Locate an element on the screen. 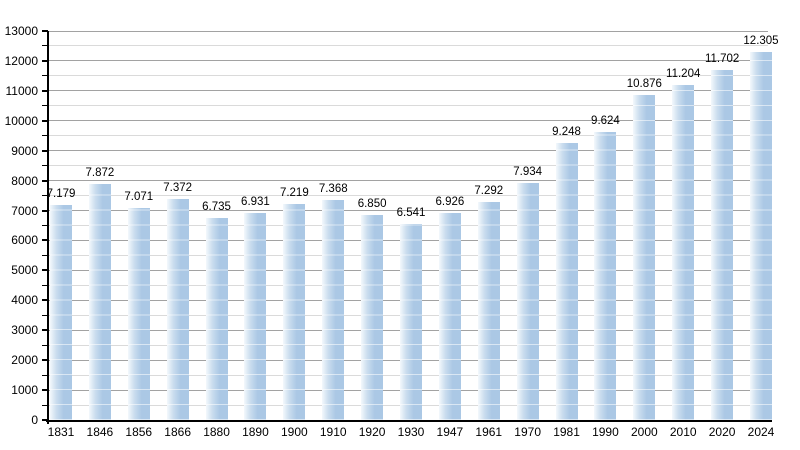 The height and width of the screenshot is (450, 800). x-tick-label: 1856 is located at coordinates (139, 432).